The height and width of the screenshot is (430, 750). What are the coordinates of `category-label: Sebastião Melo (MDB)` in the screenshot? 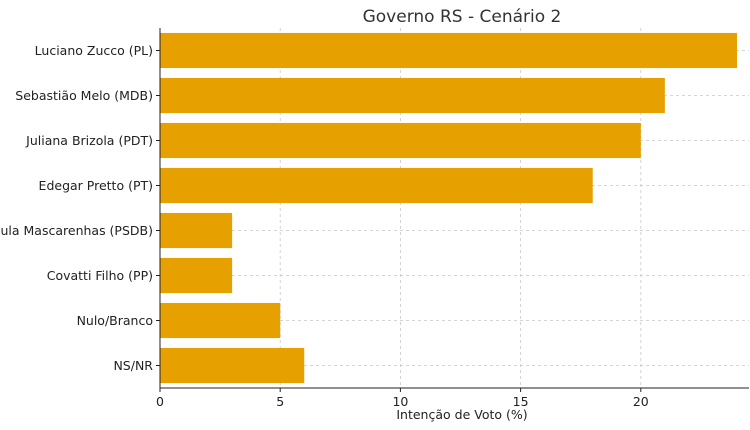 It's located at (84, 95).